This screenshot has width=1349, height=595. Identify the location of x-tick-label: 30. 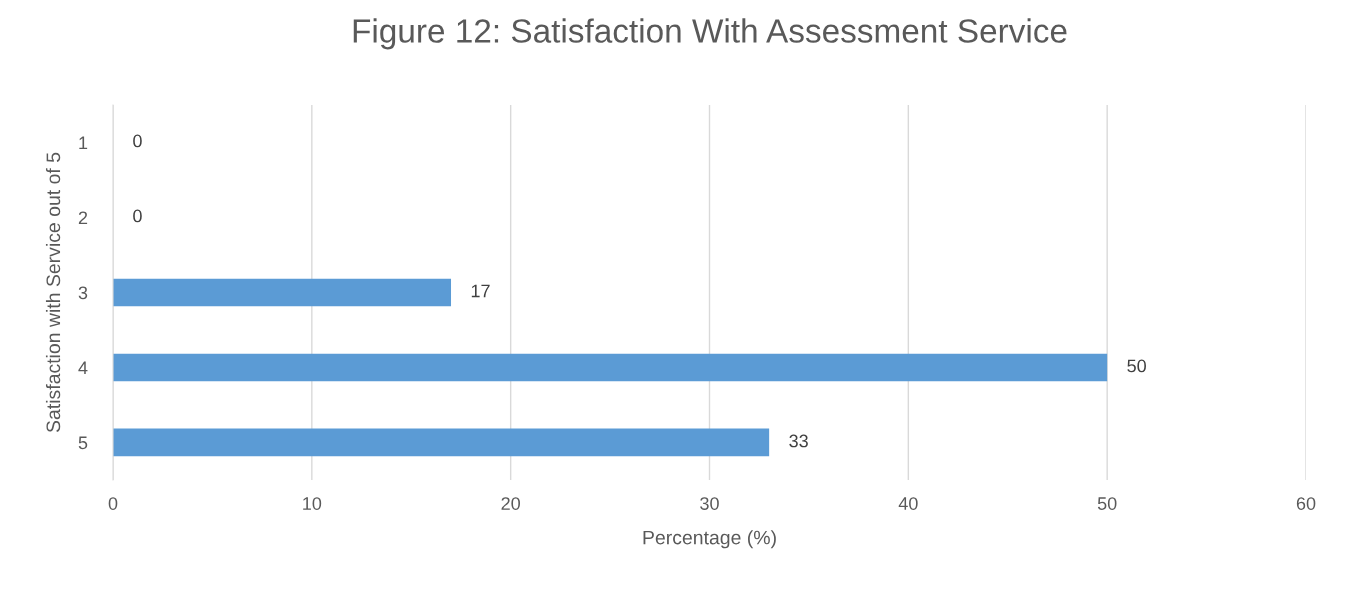
(709, 503).